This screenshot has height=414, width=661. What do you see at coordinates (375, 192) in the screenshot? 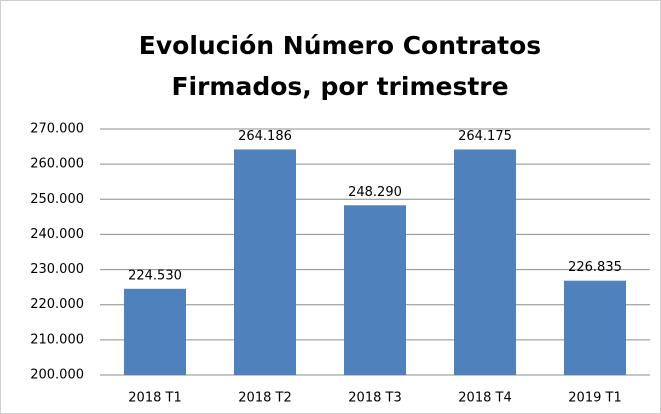
I see `data-label: 248.290` at bounding box center [375, 192].